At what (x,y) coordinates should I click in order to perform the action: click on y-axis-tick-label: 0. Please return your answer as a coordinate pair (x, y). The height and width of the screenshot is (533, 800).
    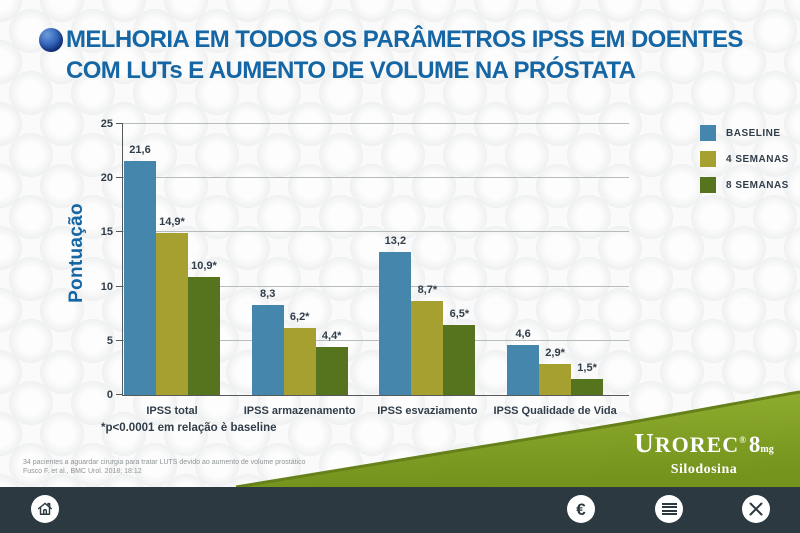
    Looking at the image, I should click on (109, 395).